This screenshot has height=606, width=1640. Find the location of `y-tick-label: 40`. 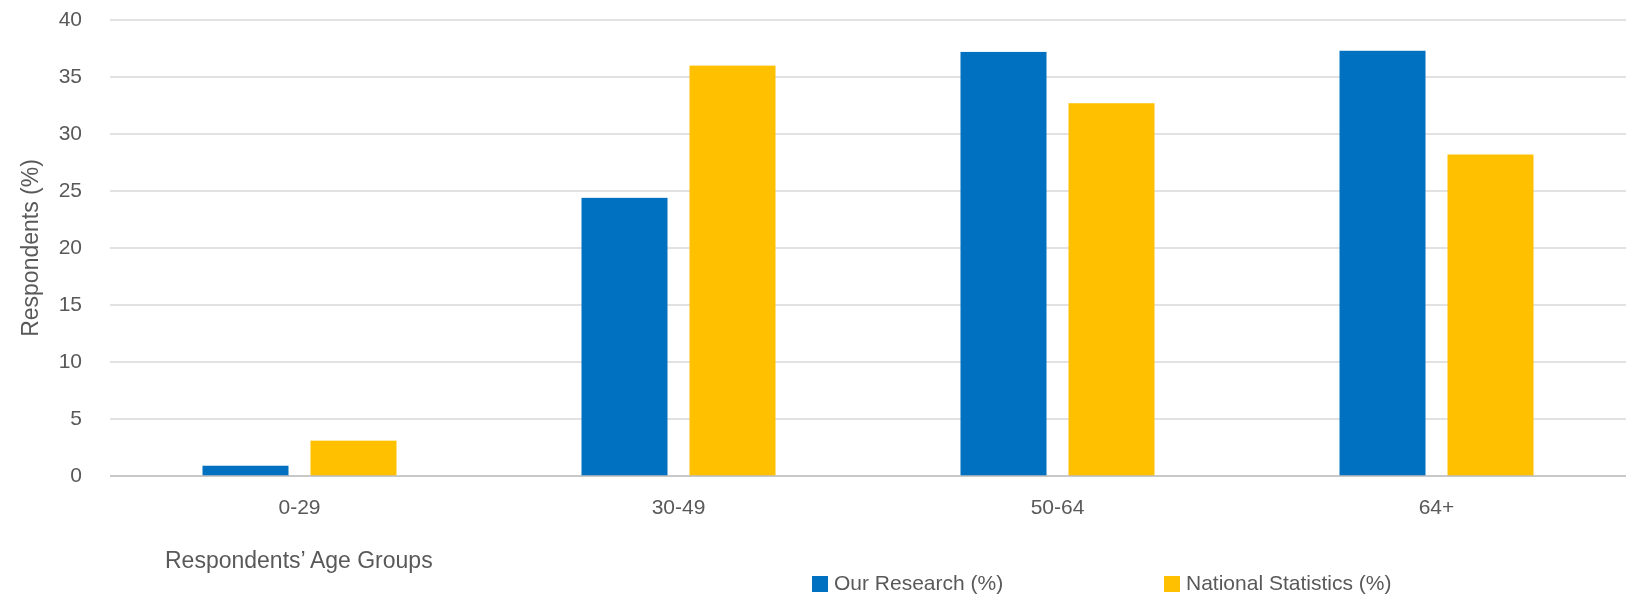

y-tick-label: 40 is located at coordinates (70, 18).